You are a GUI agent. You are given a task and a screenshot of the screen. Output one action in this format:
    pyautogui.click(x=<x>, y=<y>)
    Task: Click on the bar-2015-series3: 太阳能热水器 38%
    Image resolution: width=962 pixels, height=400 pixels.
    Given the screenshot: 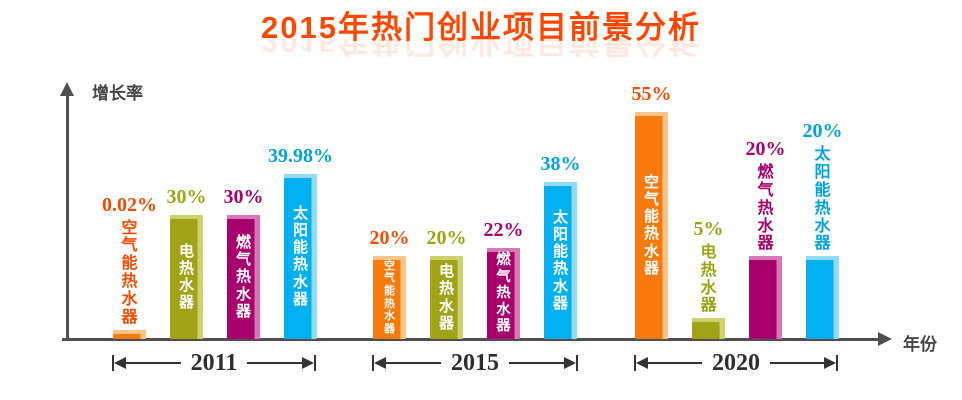 What is the action you would take?
    pyautogui.click(x=561, y=246)
    